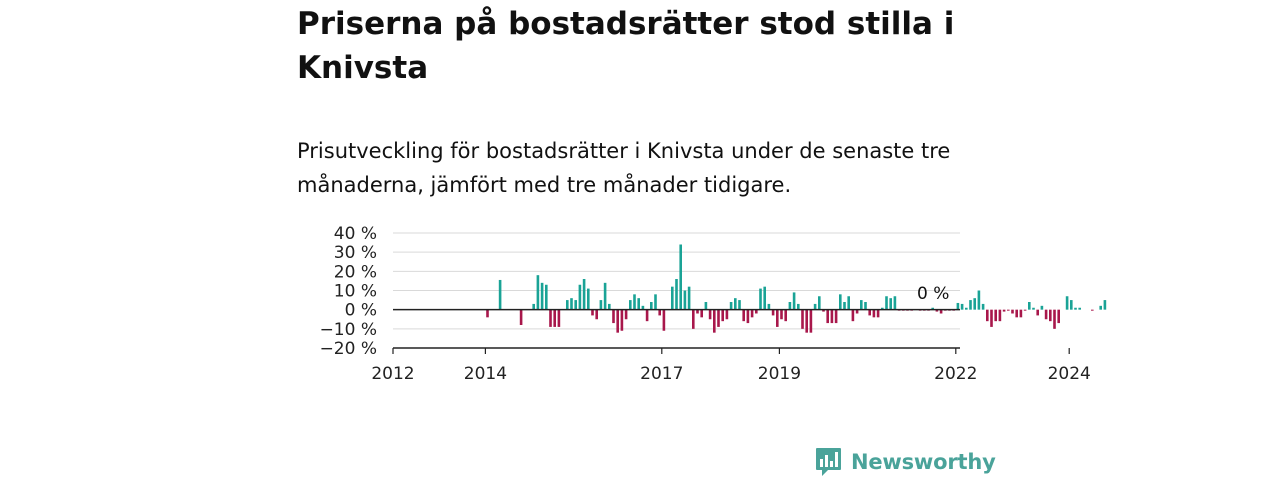 The image size is (1280, 480). Describe the element at coordinates (348, 330) in the screenshot. I see `y-tick-label: −10 %` at that location.